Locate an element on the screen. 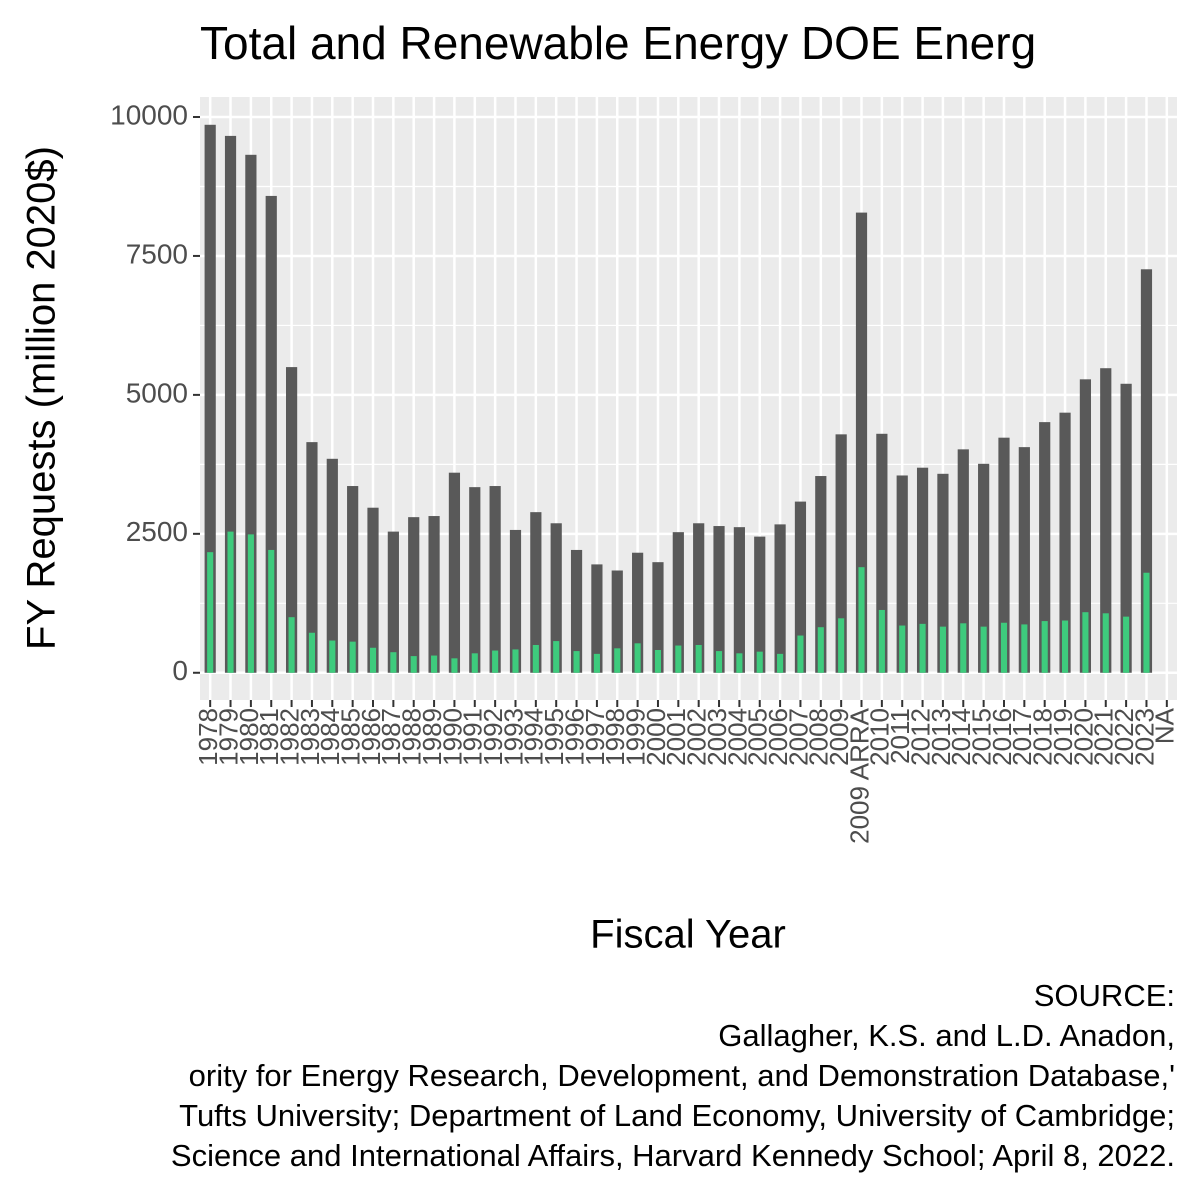 The width and height of the screenshot is (1200, 1200). x-tick-label: 2018 is located at coordinates (1043, 737).